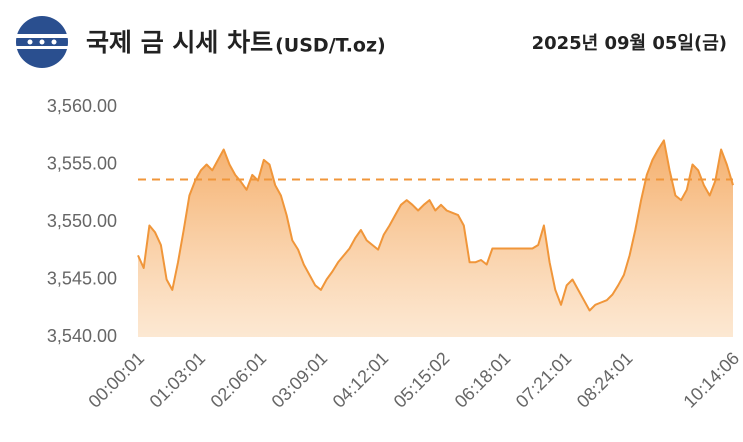 The image size is (743, 442). I want to click on x-tick-label: 04:12:01, so click(361, 380).